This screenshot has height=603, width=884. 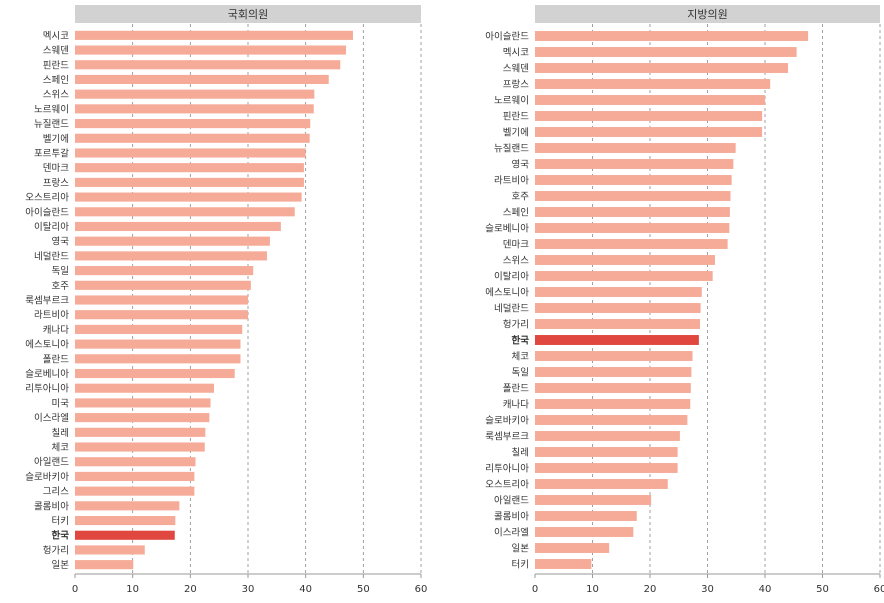 What do you see at coordinates (511, 101) in the screenshot?
I see `category-label: 노르웨이` at bounding box center [511, 101].